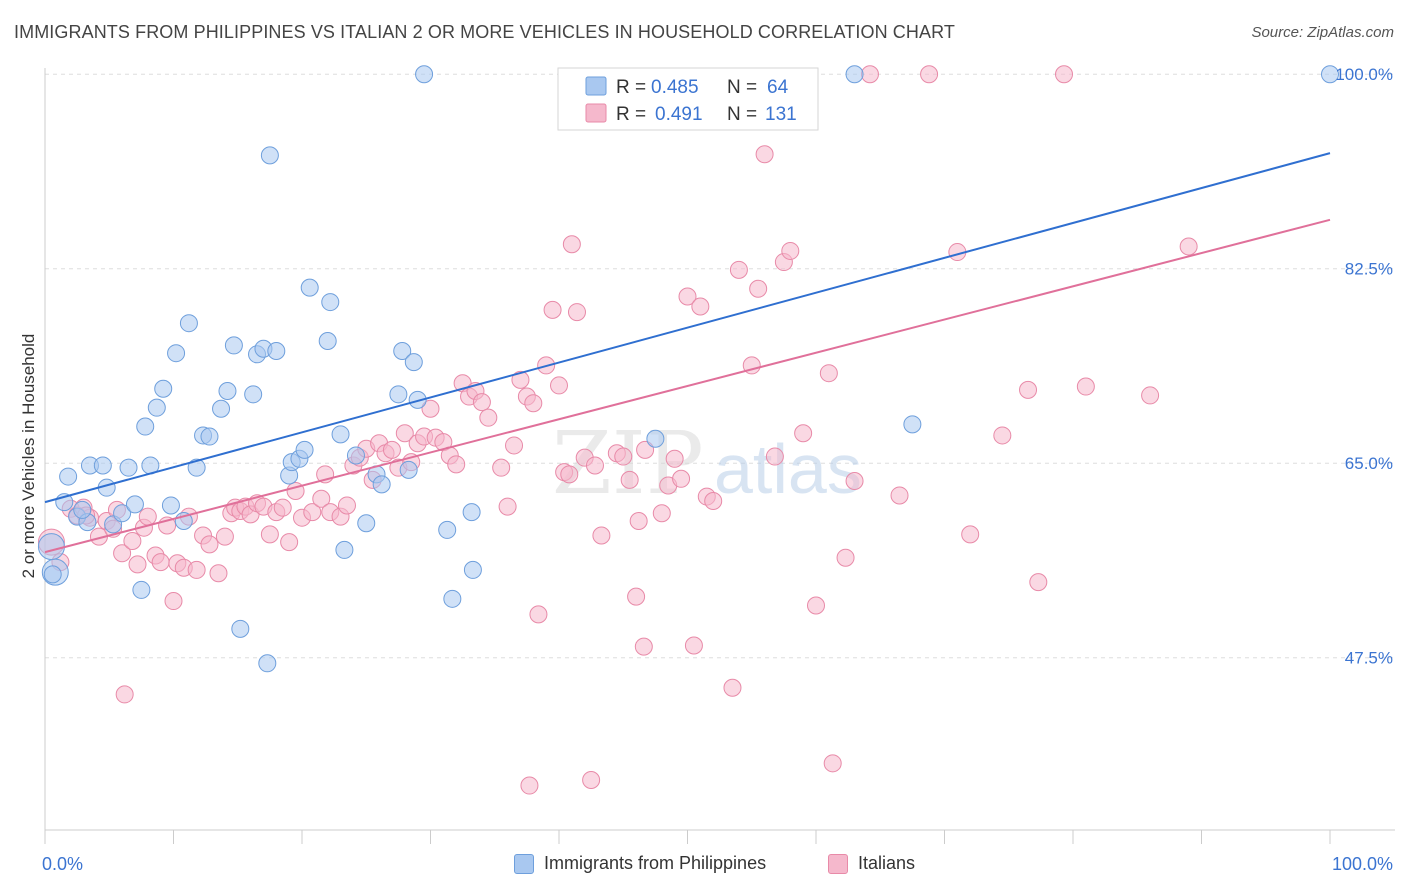 The width and height of the screenshot is (1406, 892). Describe the element at coordinates (778, 87) in the screenshot. I see `legend-n-value-0: 64` at that location.